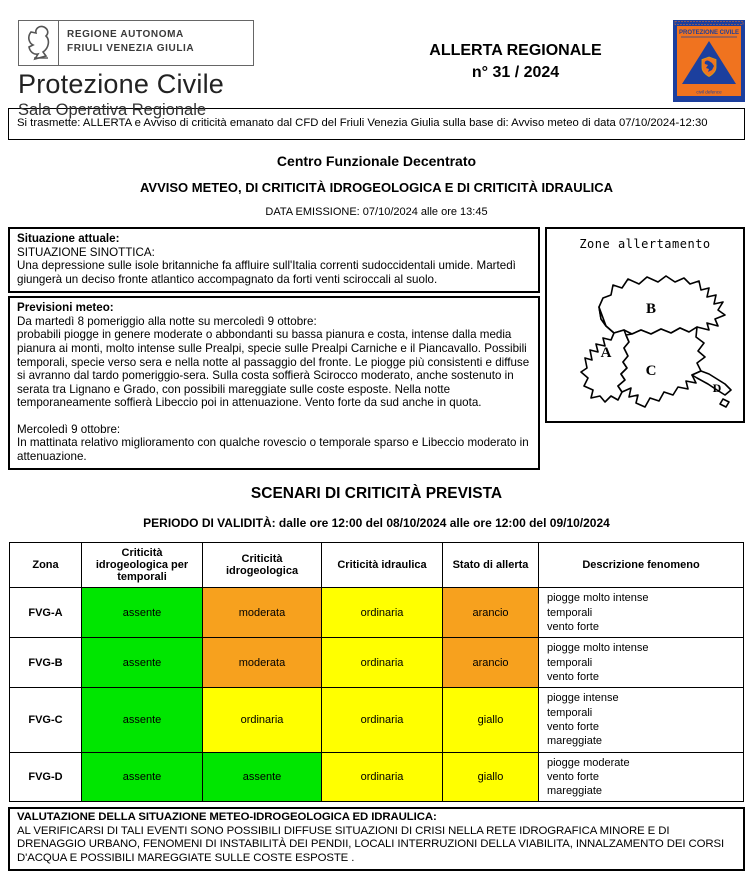 This screenshot has width=753, height=871. I want to click on document-title-line2: n° 31 / 2024, so click(515, 73).